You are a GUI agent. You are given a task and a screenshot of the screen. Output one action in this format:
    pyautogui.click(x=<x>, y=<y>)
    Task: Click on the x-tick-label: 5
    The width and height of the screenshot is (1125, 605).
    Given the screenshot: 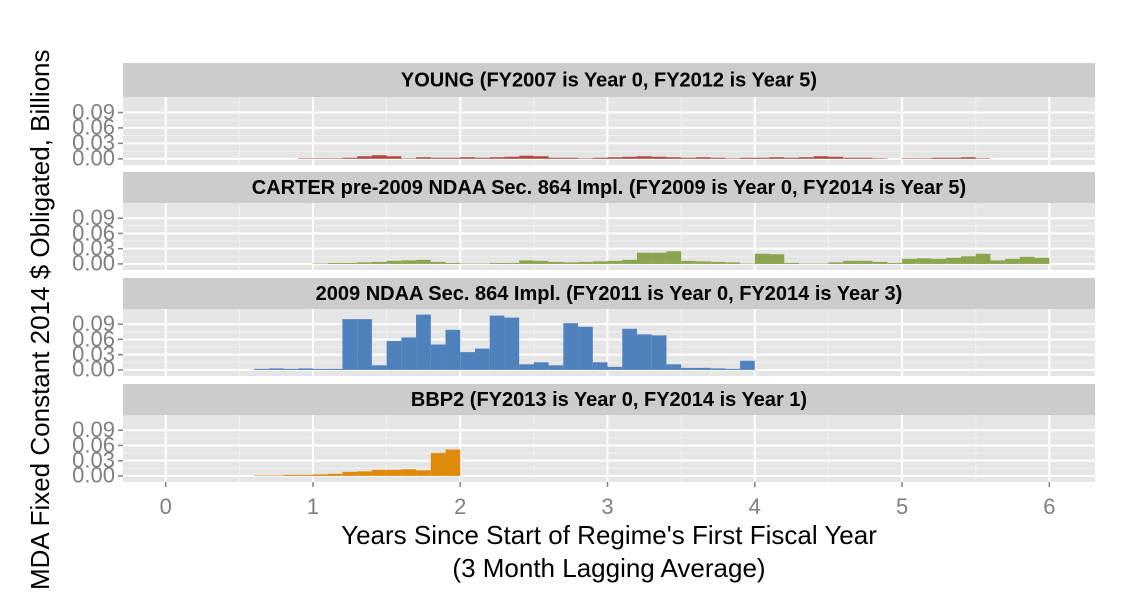 What is the action you would take?
    pyautogui.click(x=902, y=506)
    